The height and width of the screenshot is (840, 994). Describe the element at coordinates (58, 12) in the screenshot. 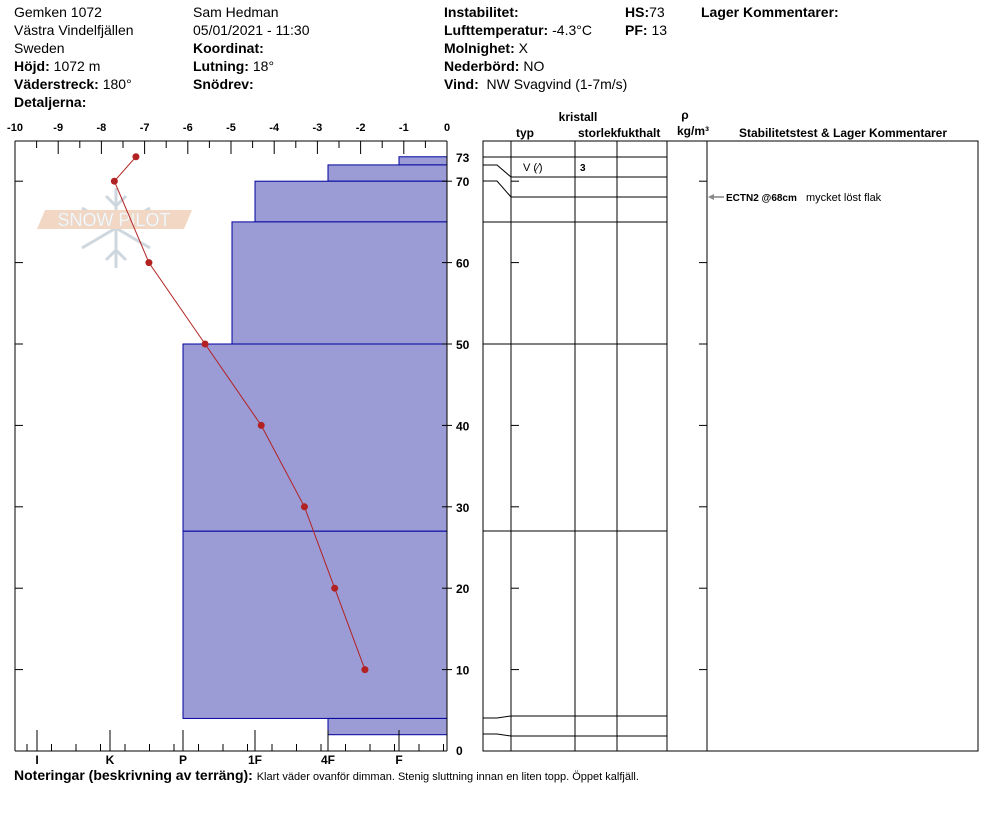

I see `location: Gemken 1072` at that location.